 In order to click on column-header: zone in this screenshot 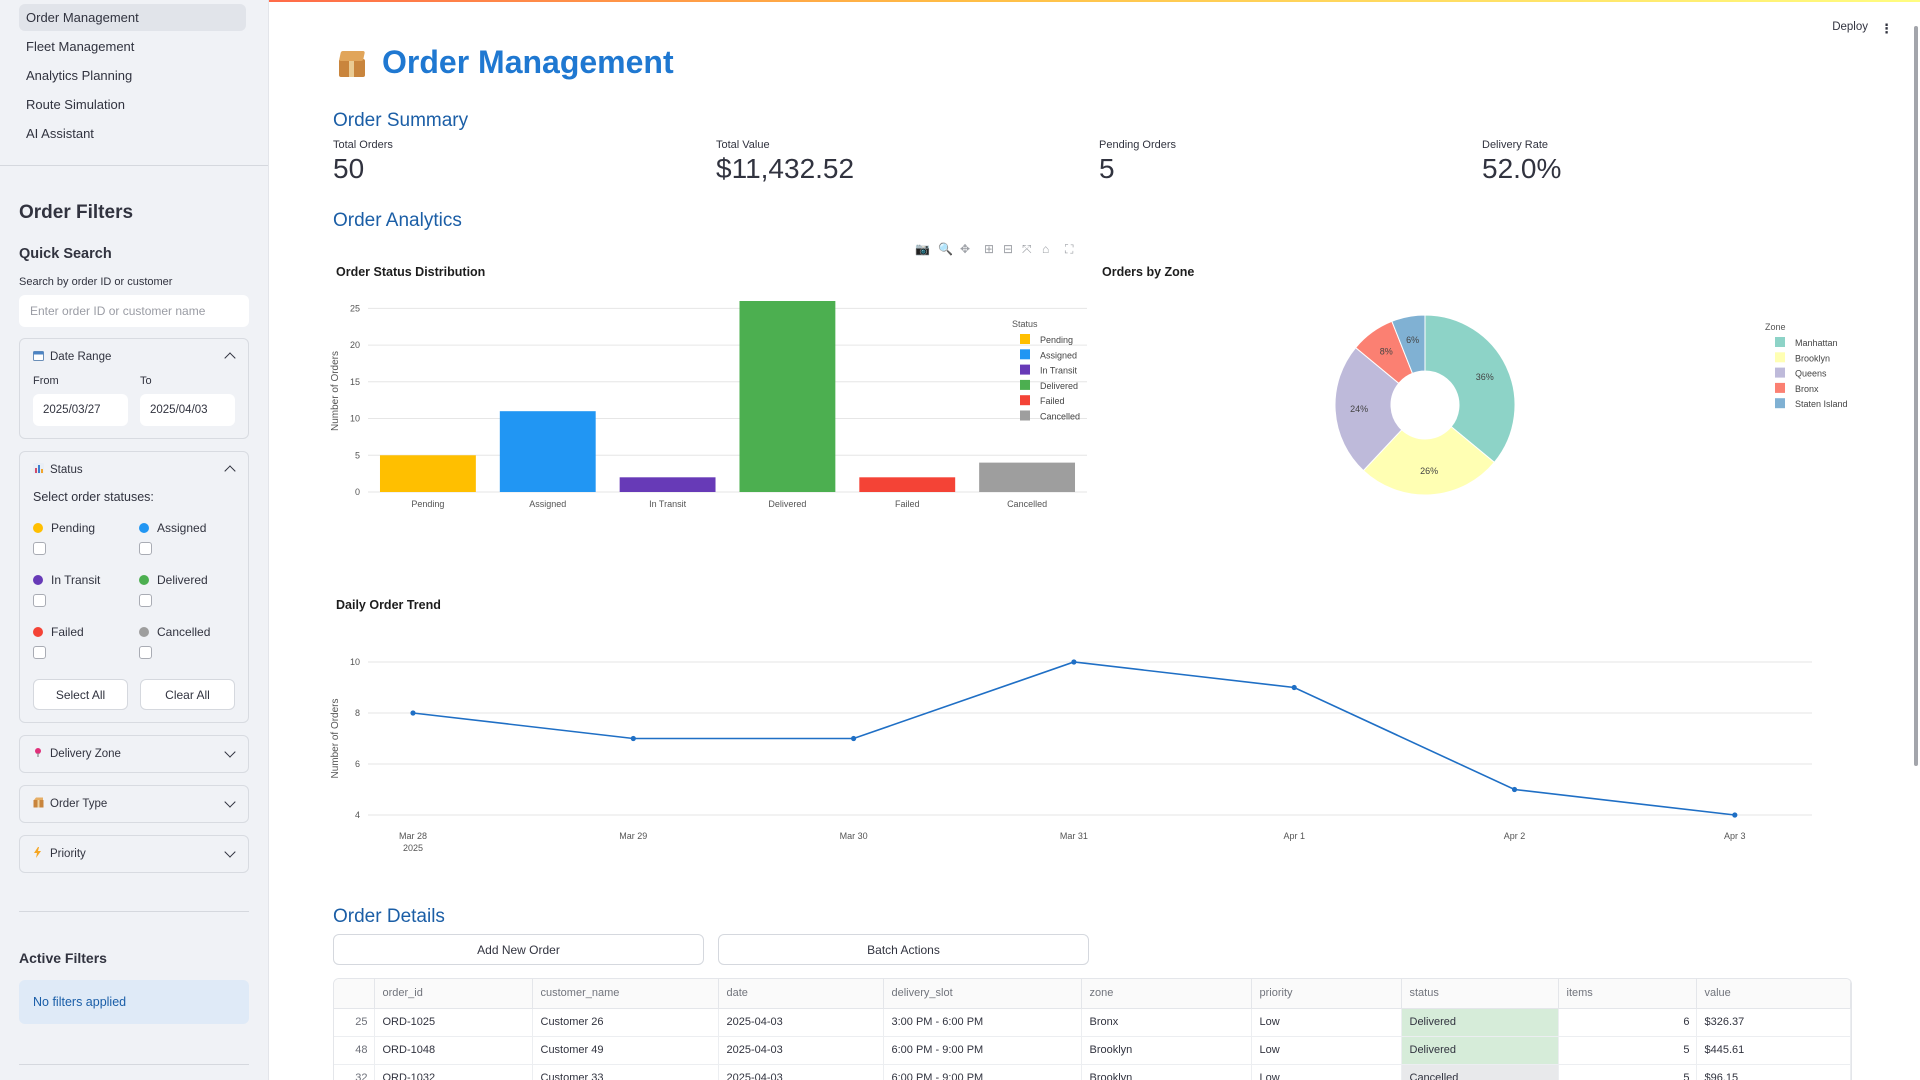, I will do `click(1166, 994)`.